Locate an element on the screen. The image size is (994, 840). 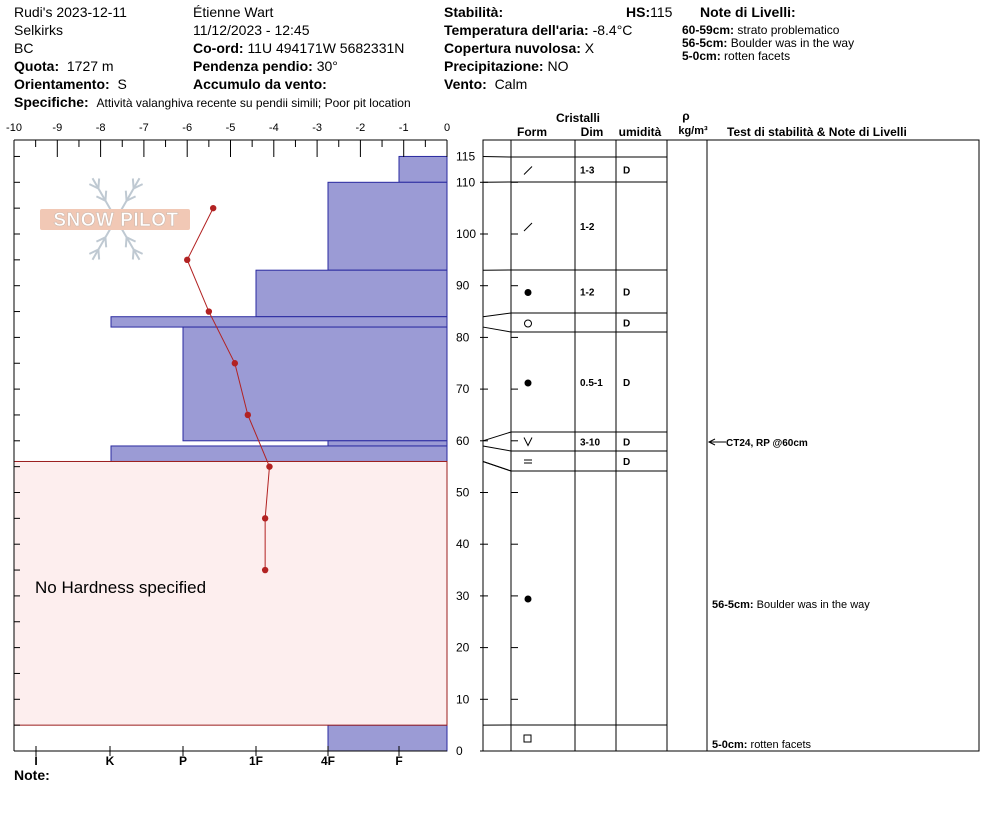
height-tick-label: 90 is located at coordinates (463, 286).